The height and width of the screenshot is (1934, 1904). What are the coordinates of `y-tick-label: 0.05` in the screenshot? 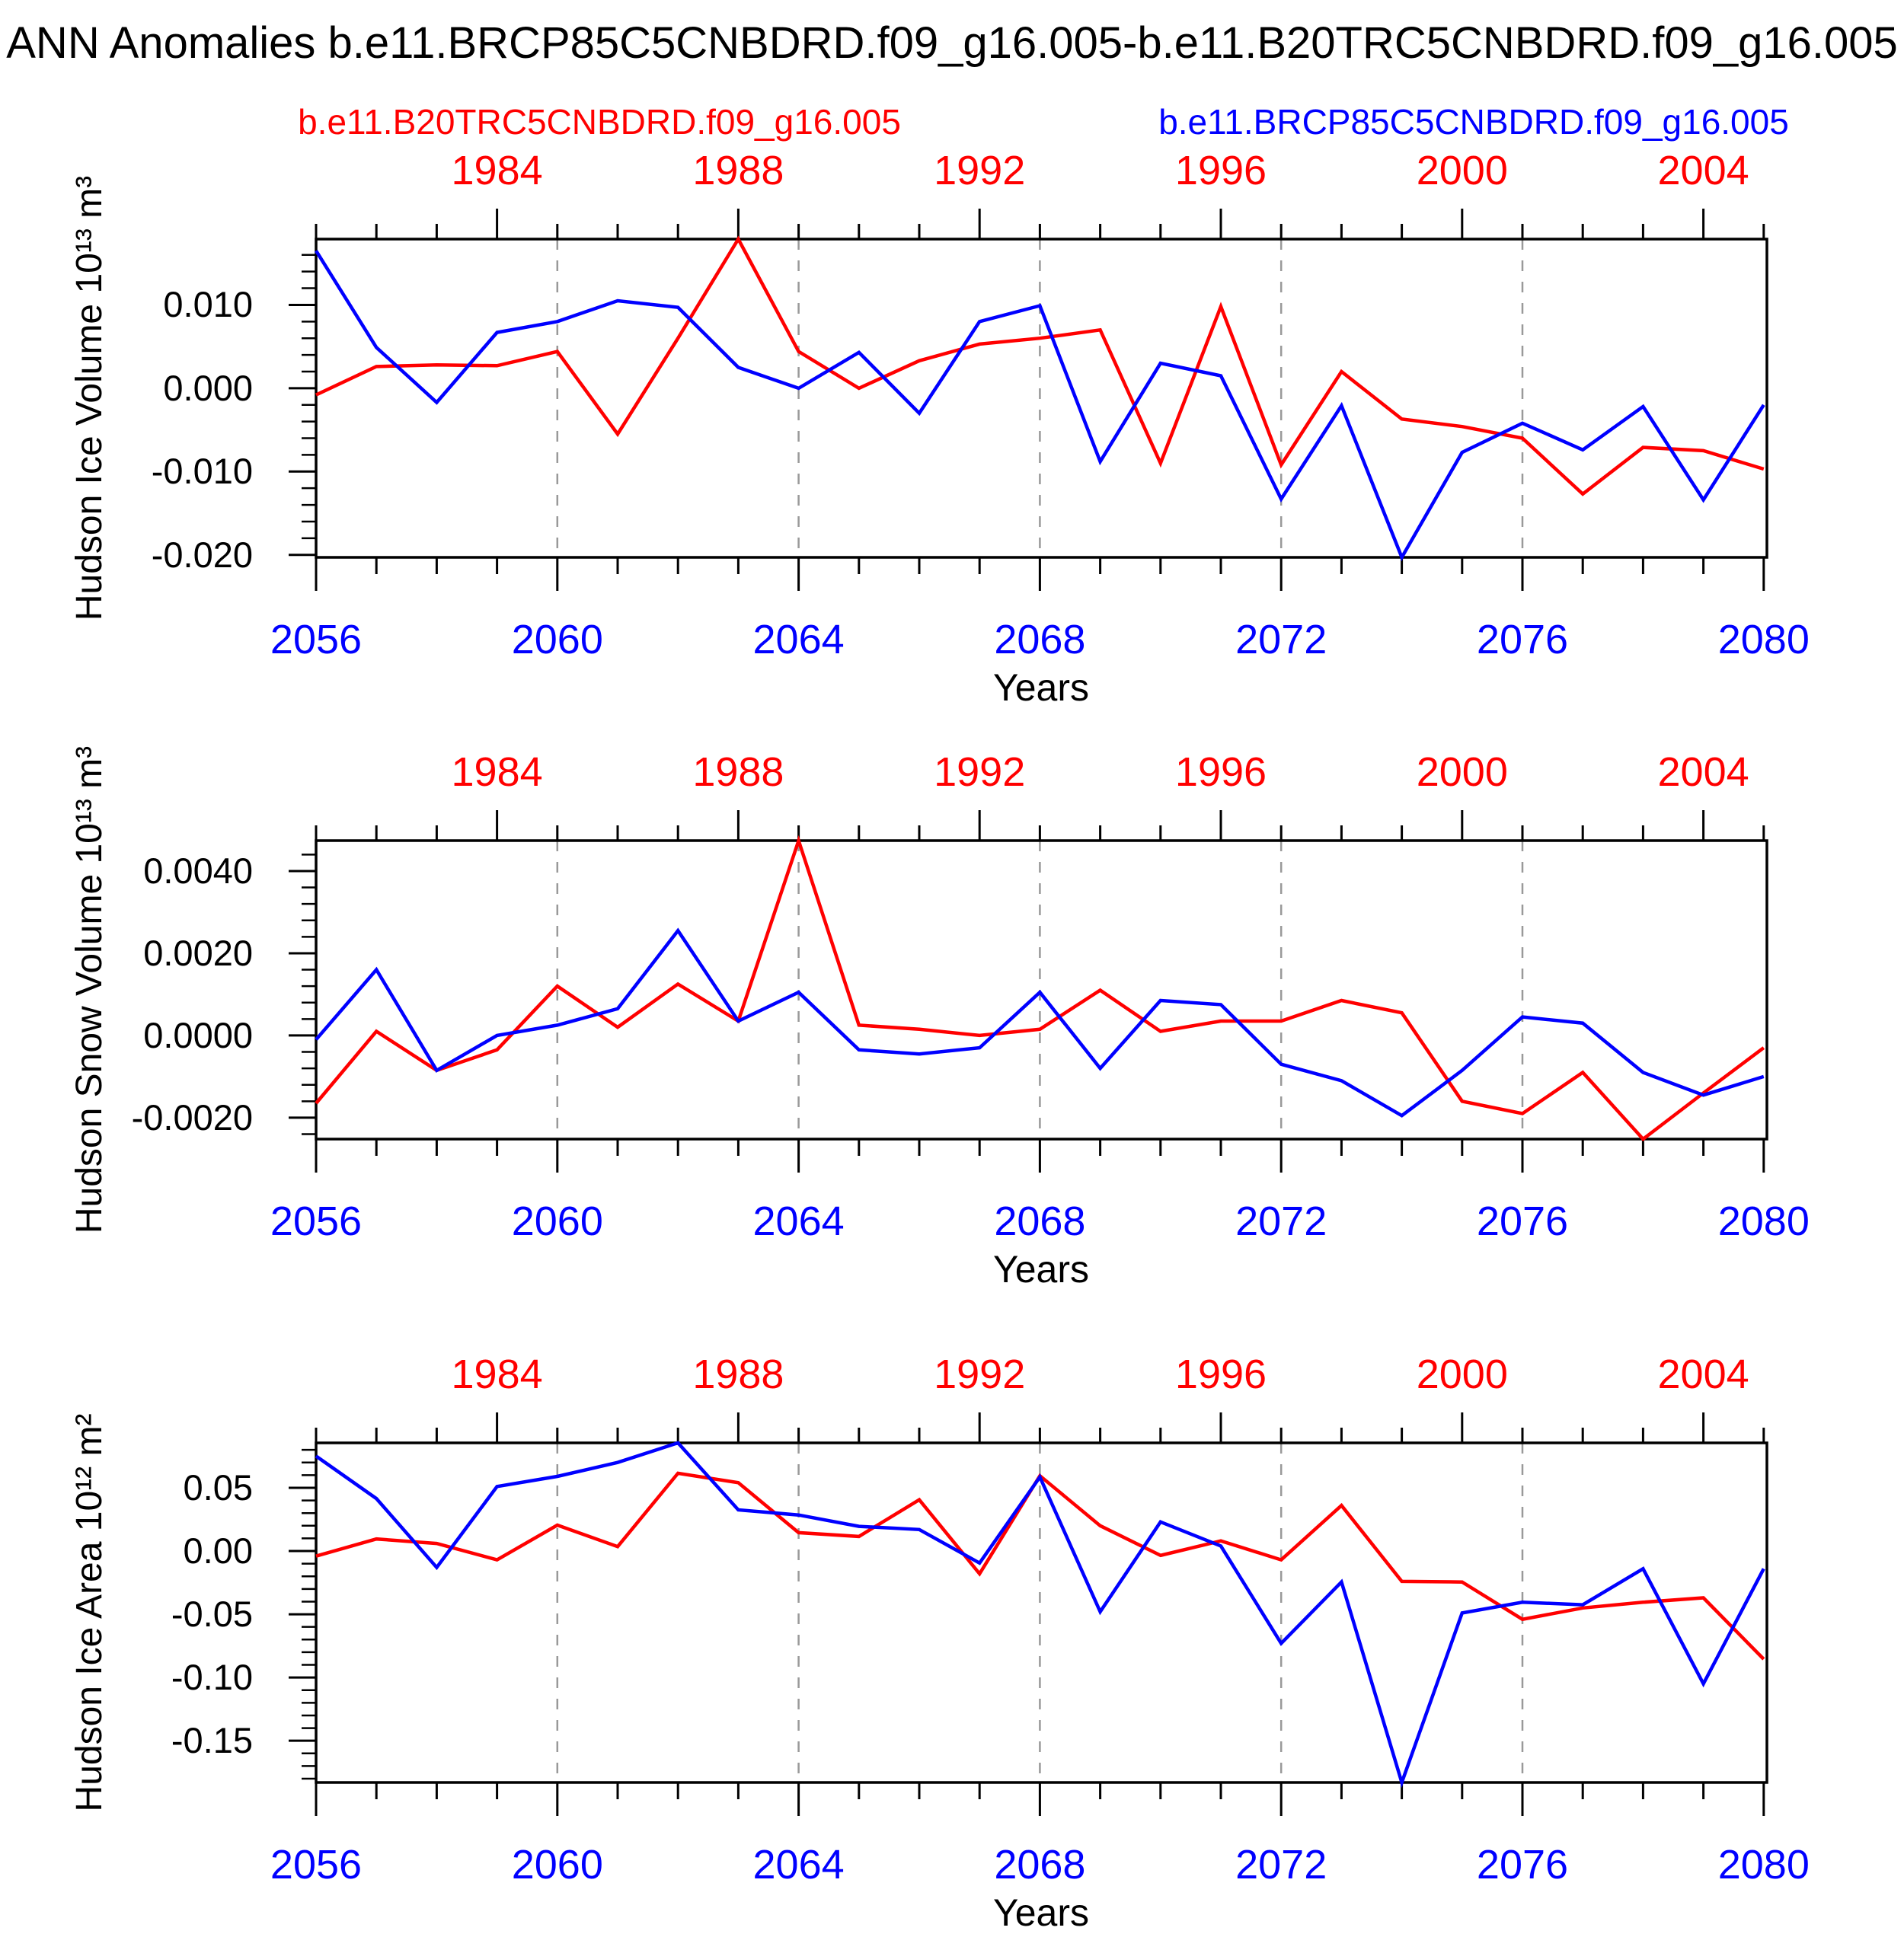 It's located at (218, 1487).